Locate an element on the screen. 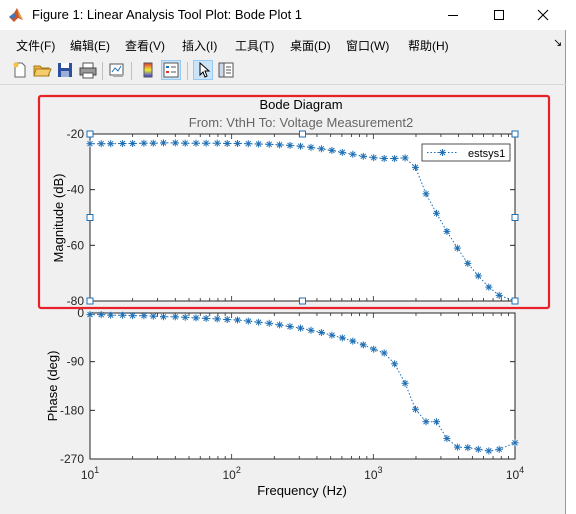  link-plot-icon is located at coordinates (117, 70).